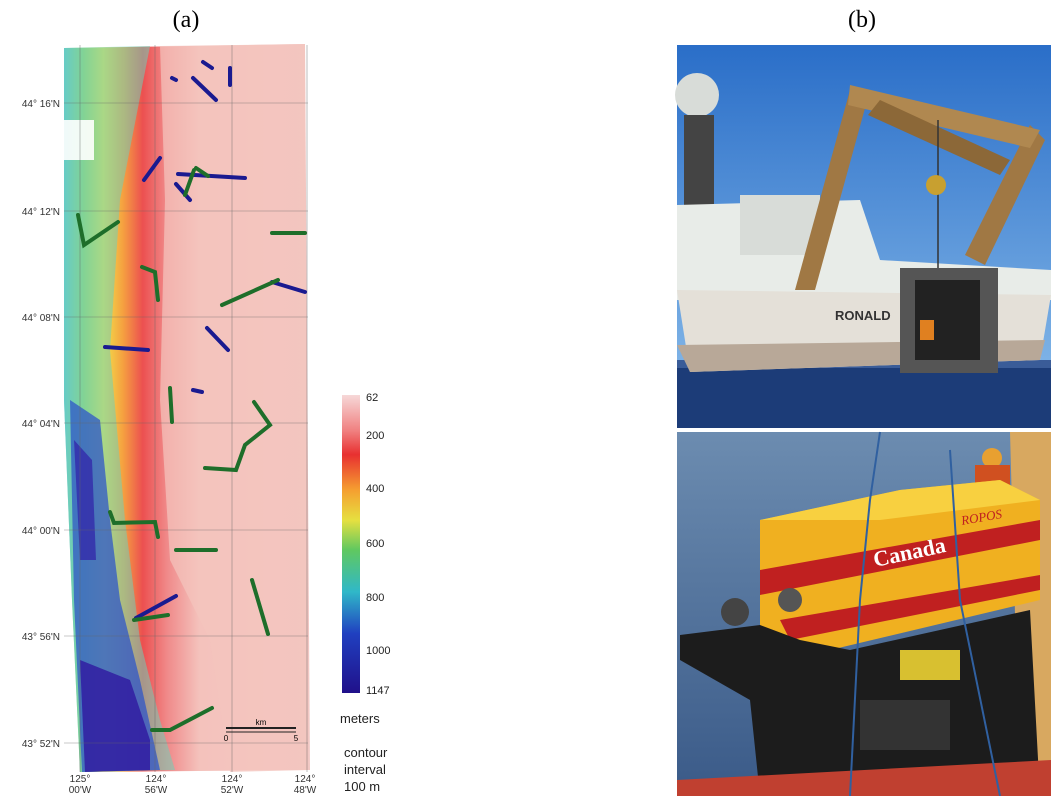  Describe the element at coordinates (366, 752) in the screenshot. I see `contour-note: contour` at that location.